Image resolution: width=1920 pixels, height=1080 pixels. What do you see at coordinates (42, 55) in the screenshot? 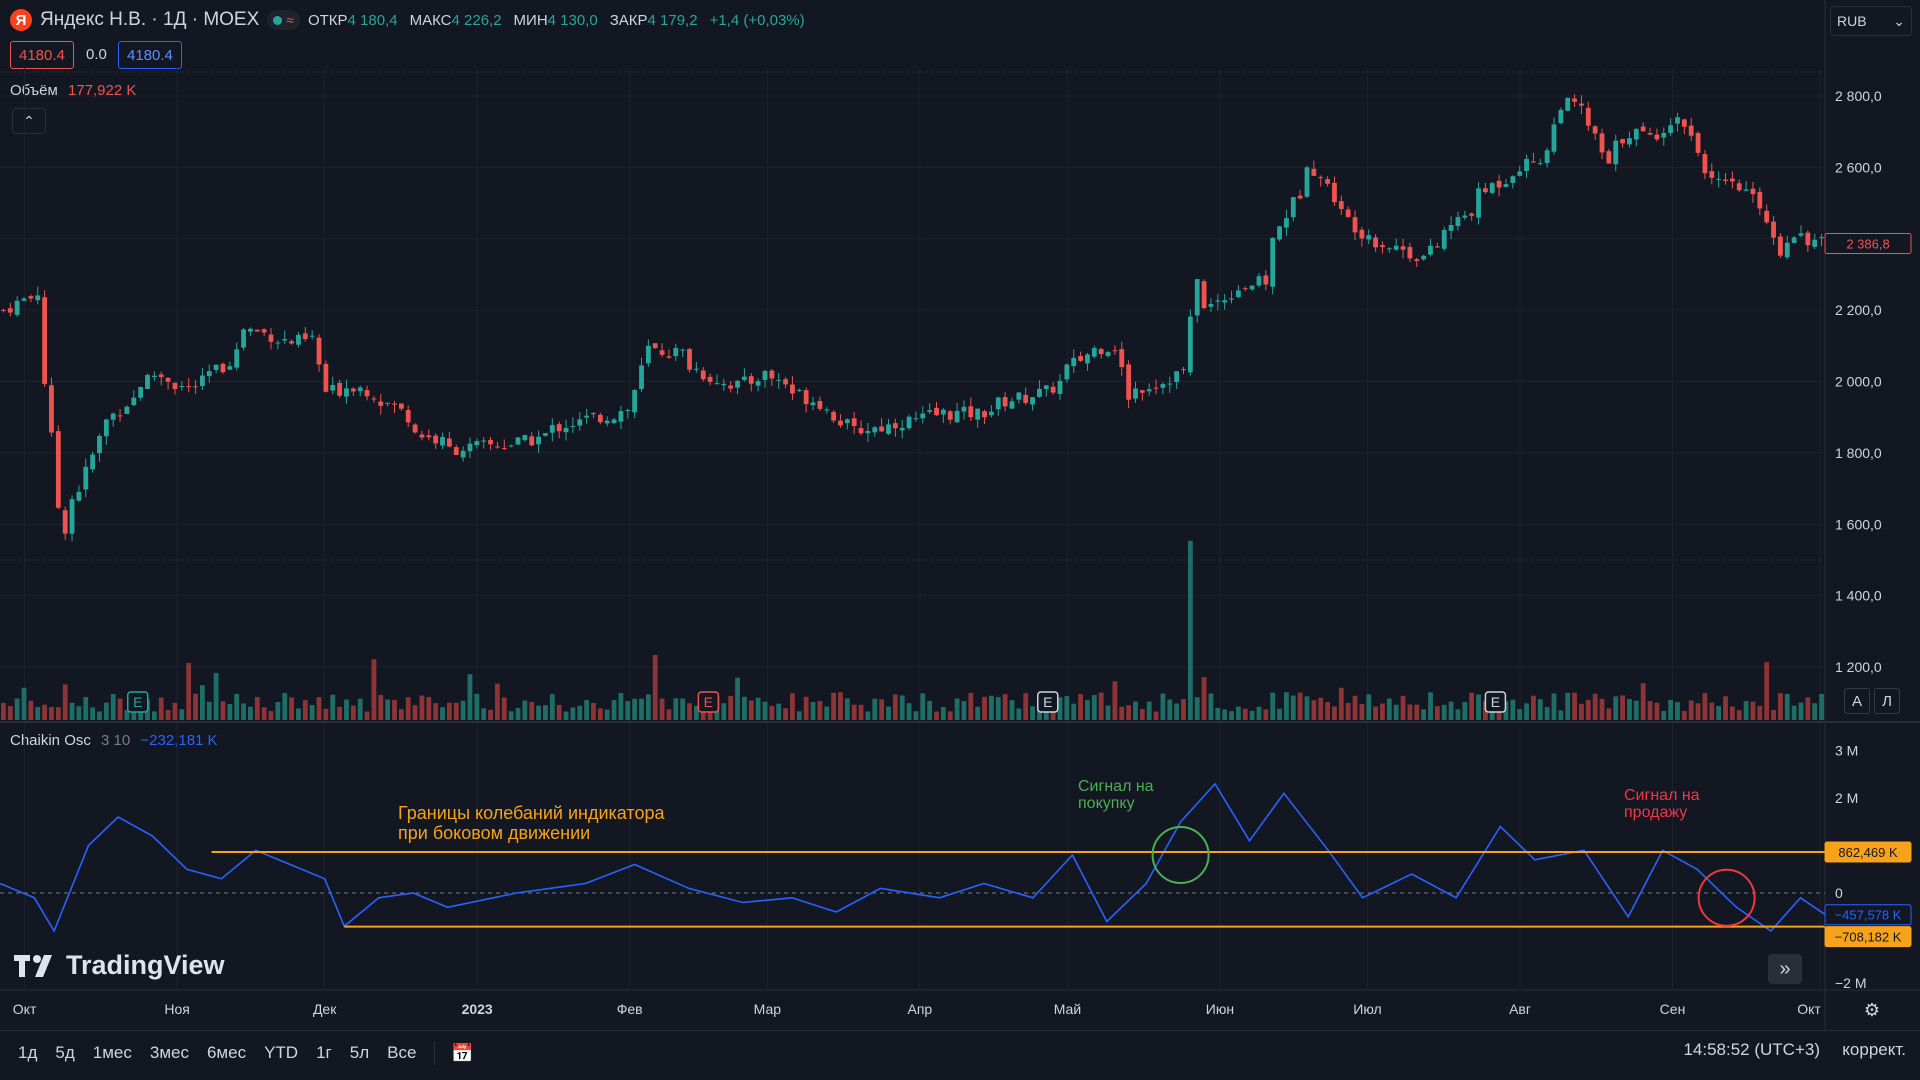
I see `sell-button: 4180.4` at bounding box center [42, 55].